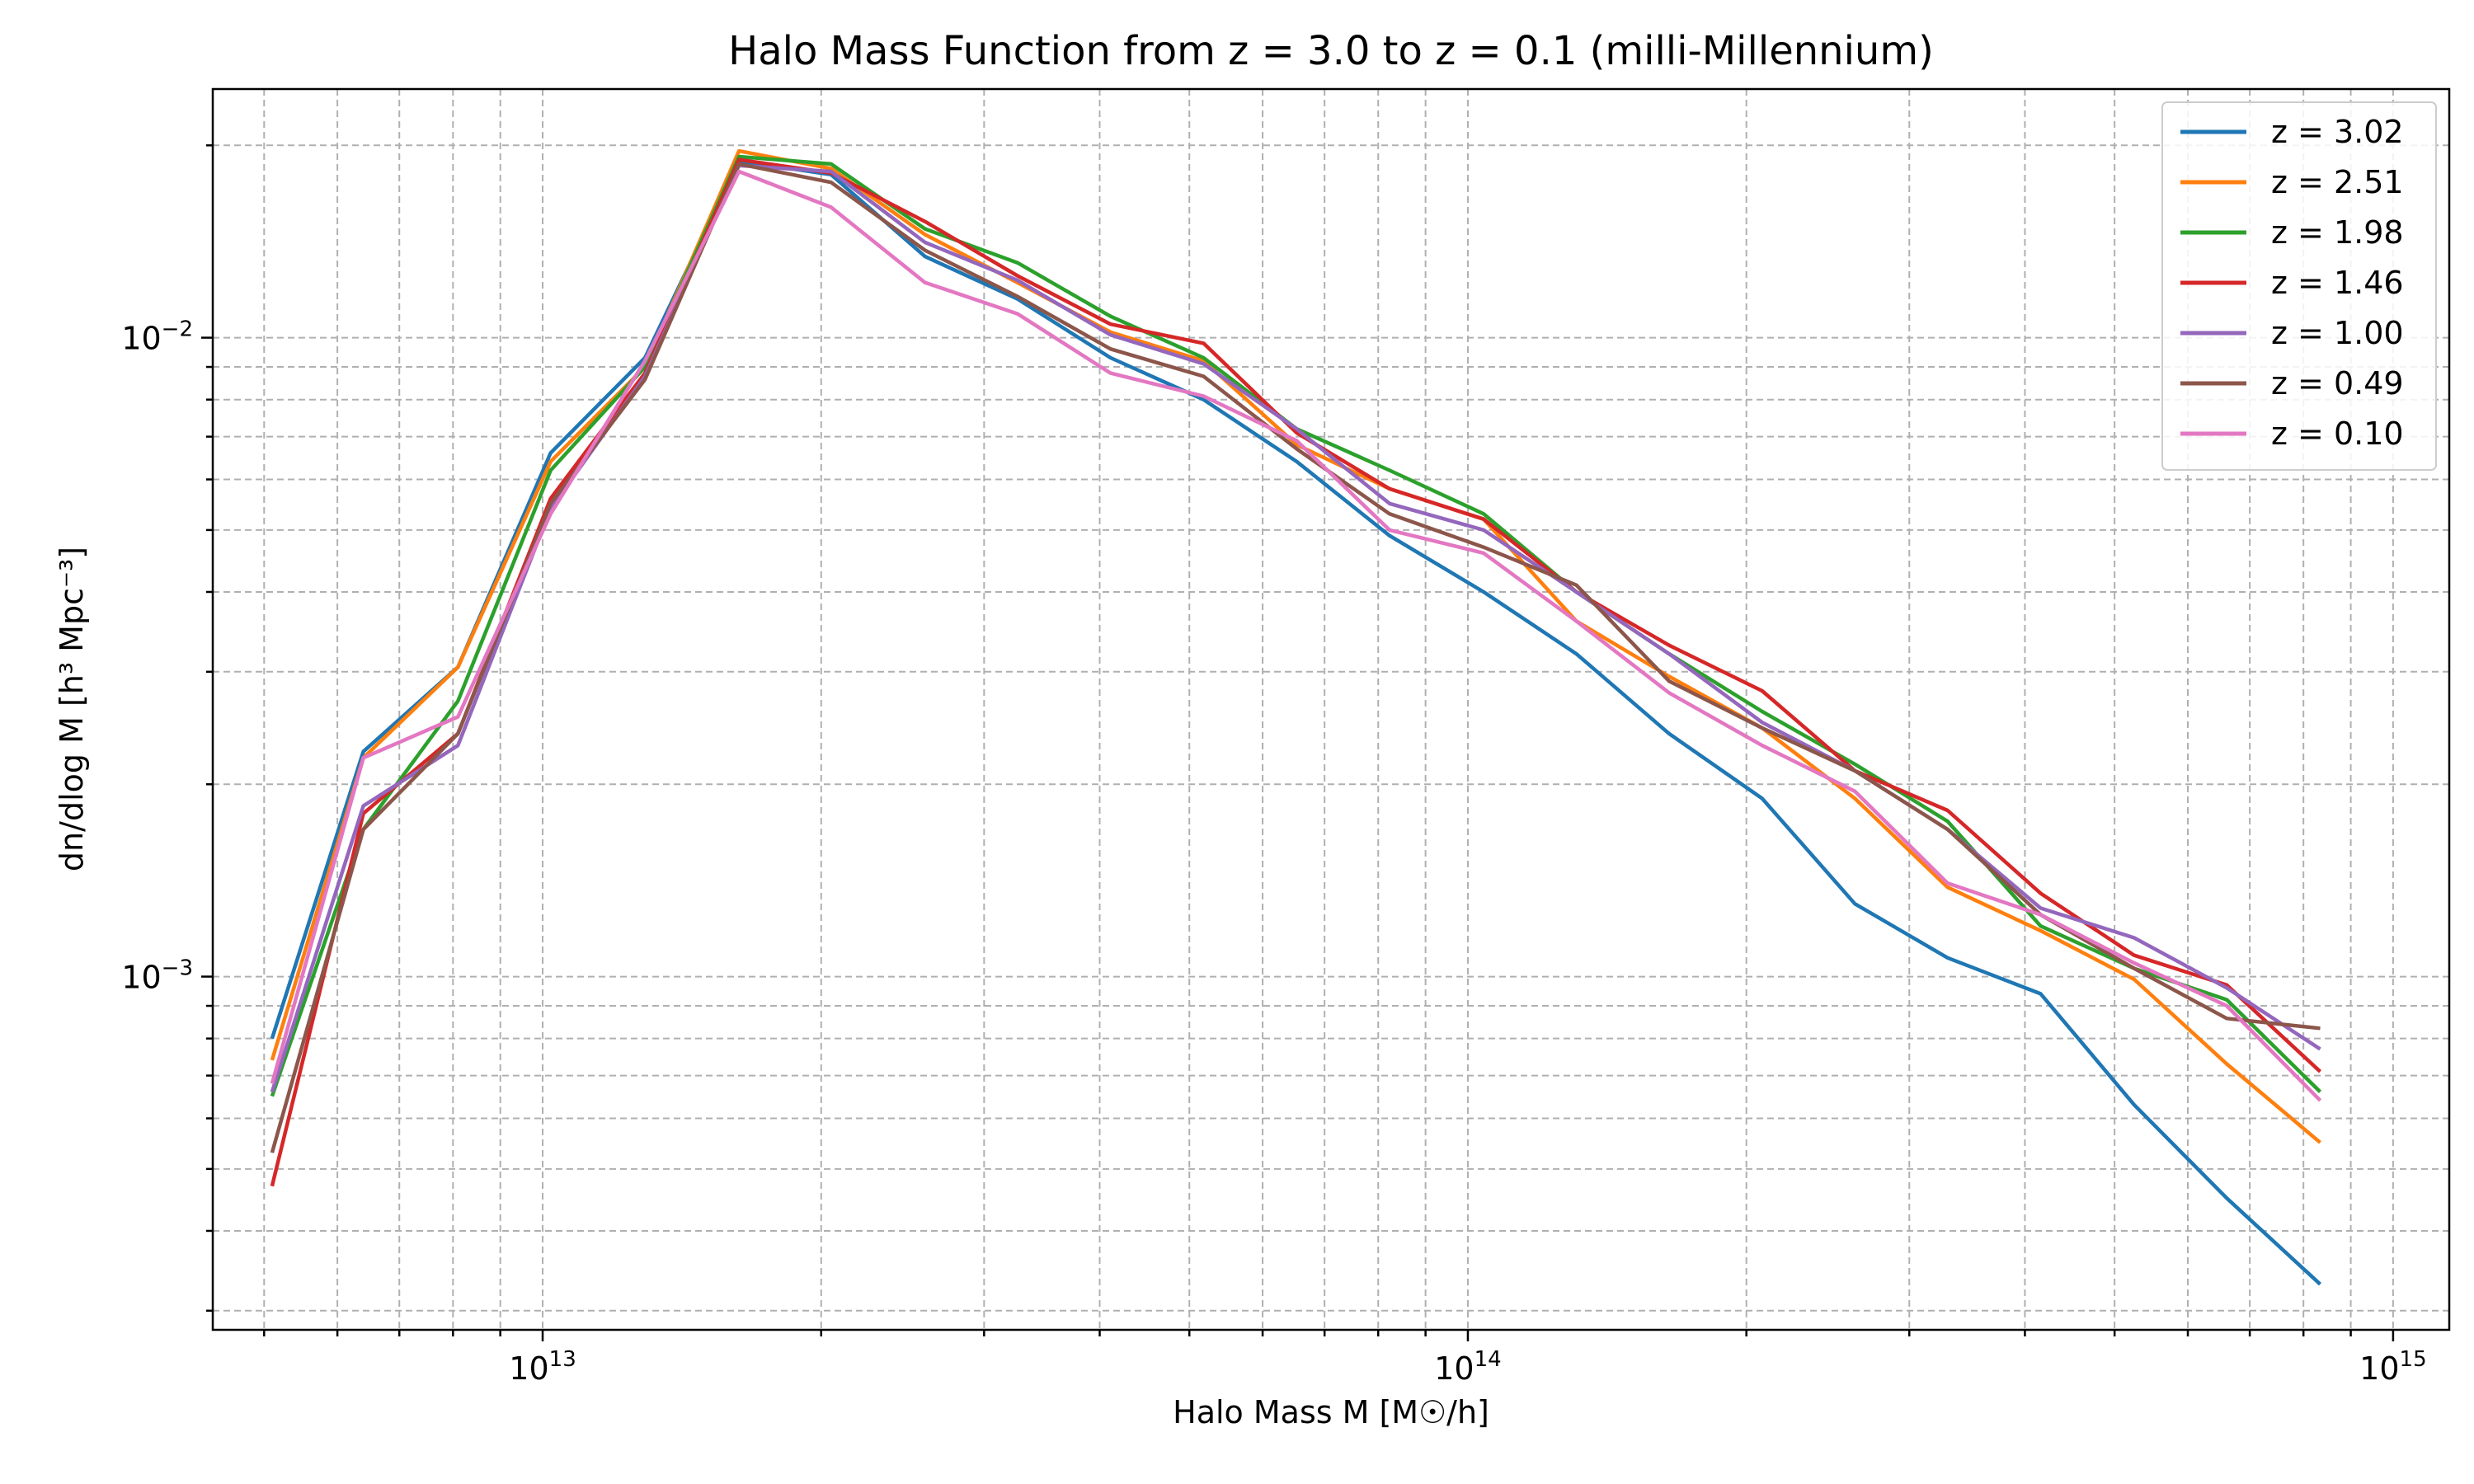  I want to click on x-tick-label: 1014, so click(1467, 1367).